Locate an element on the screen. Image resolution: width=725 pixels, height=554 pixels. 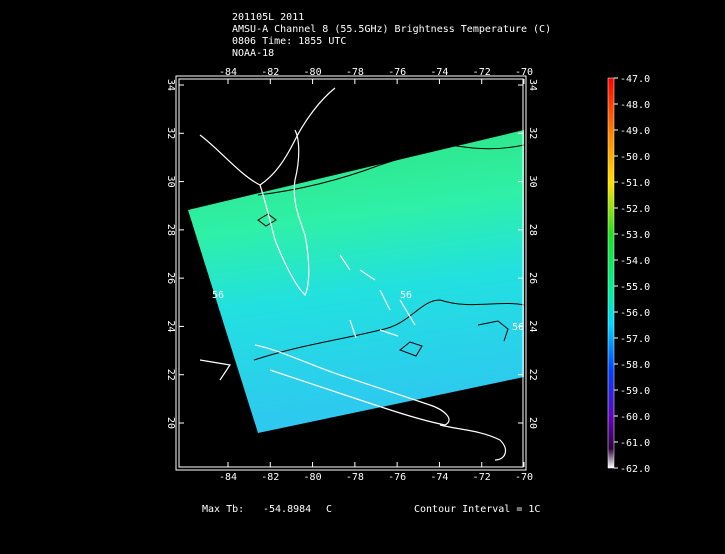
max-unit: C is located at coordinates (329, 509).